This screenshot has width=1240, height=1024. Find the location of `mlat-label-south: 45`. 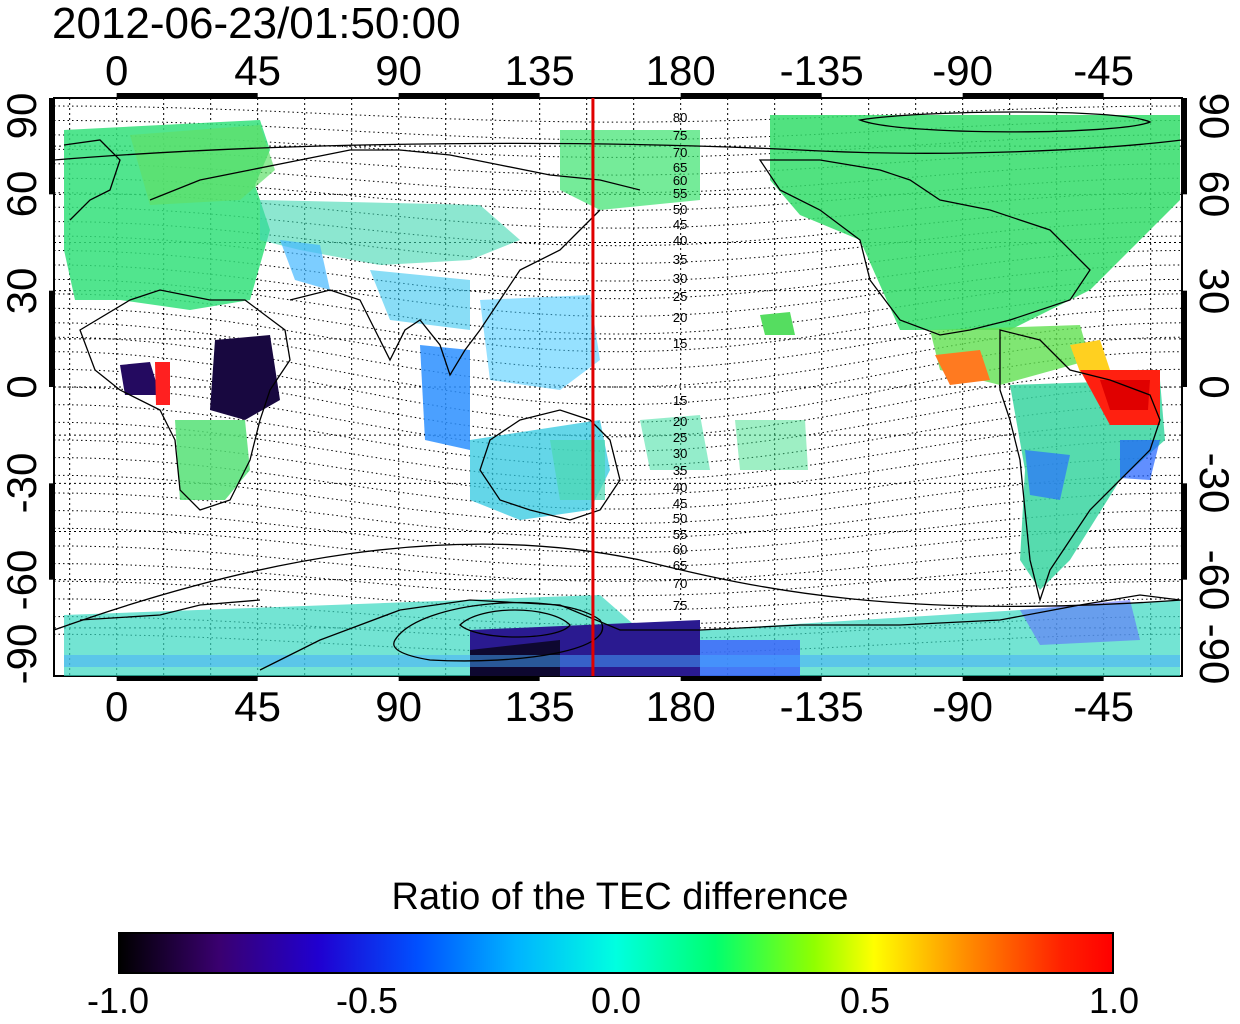

mlat-label-south: 45 is located at coordinates (680, 503).